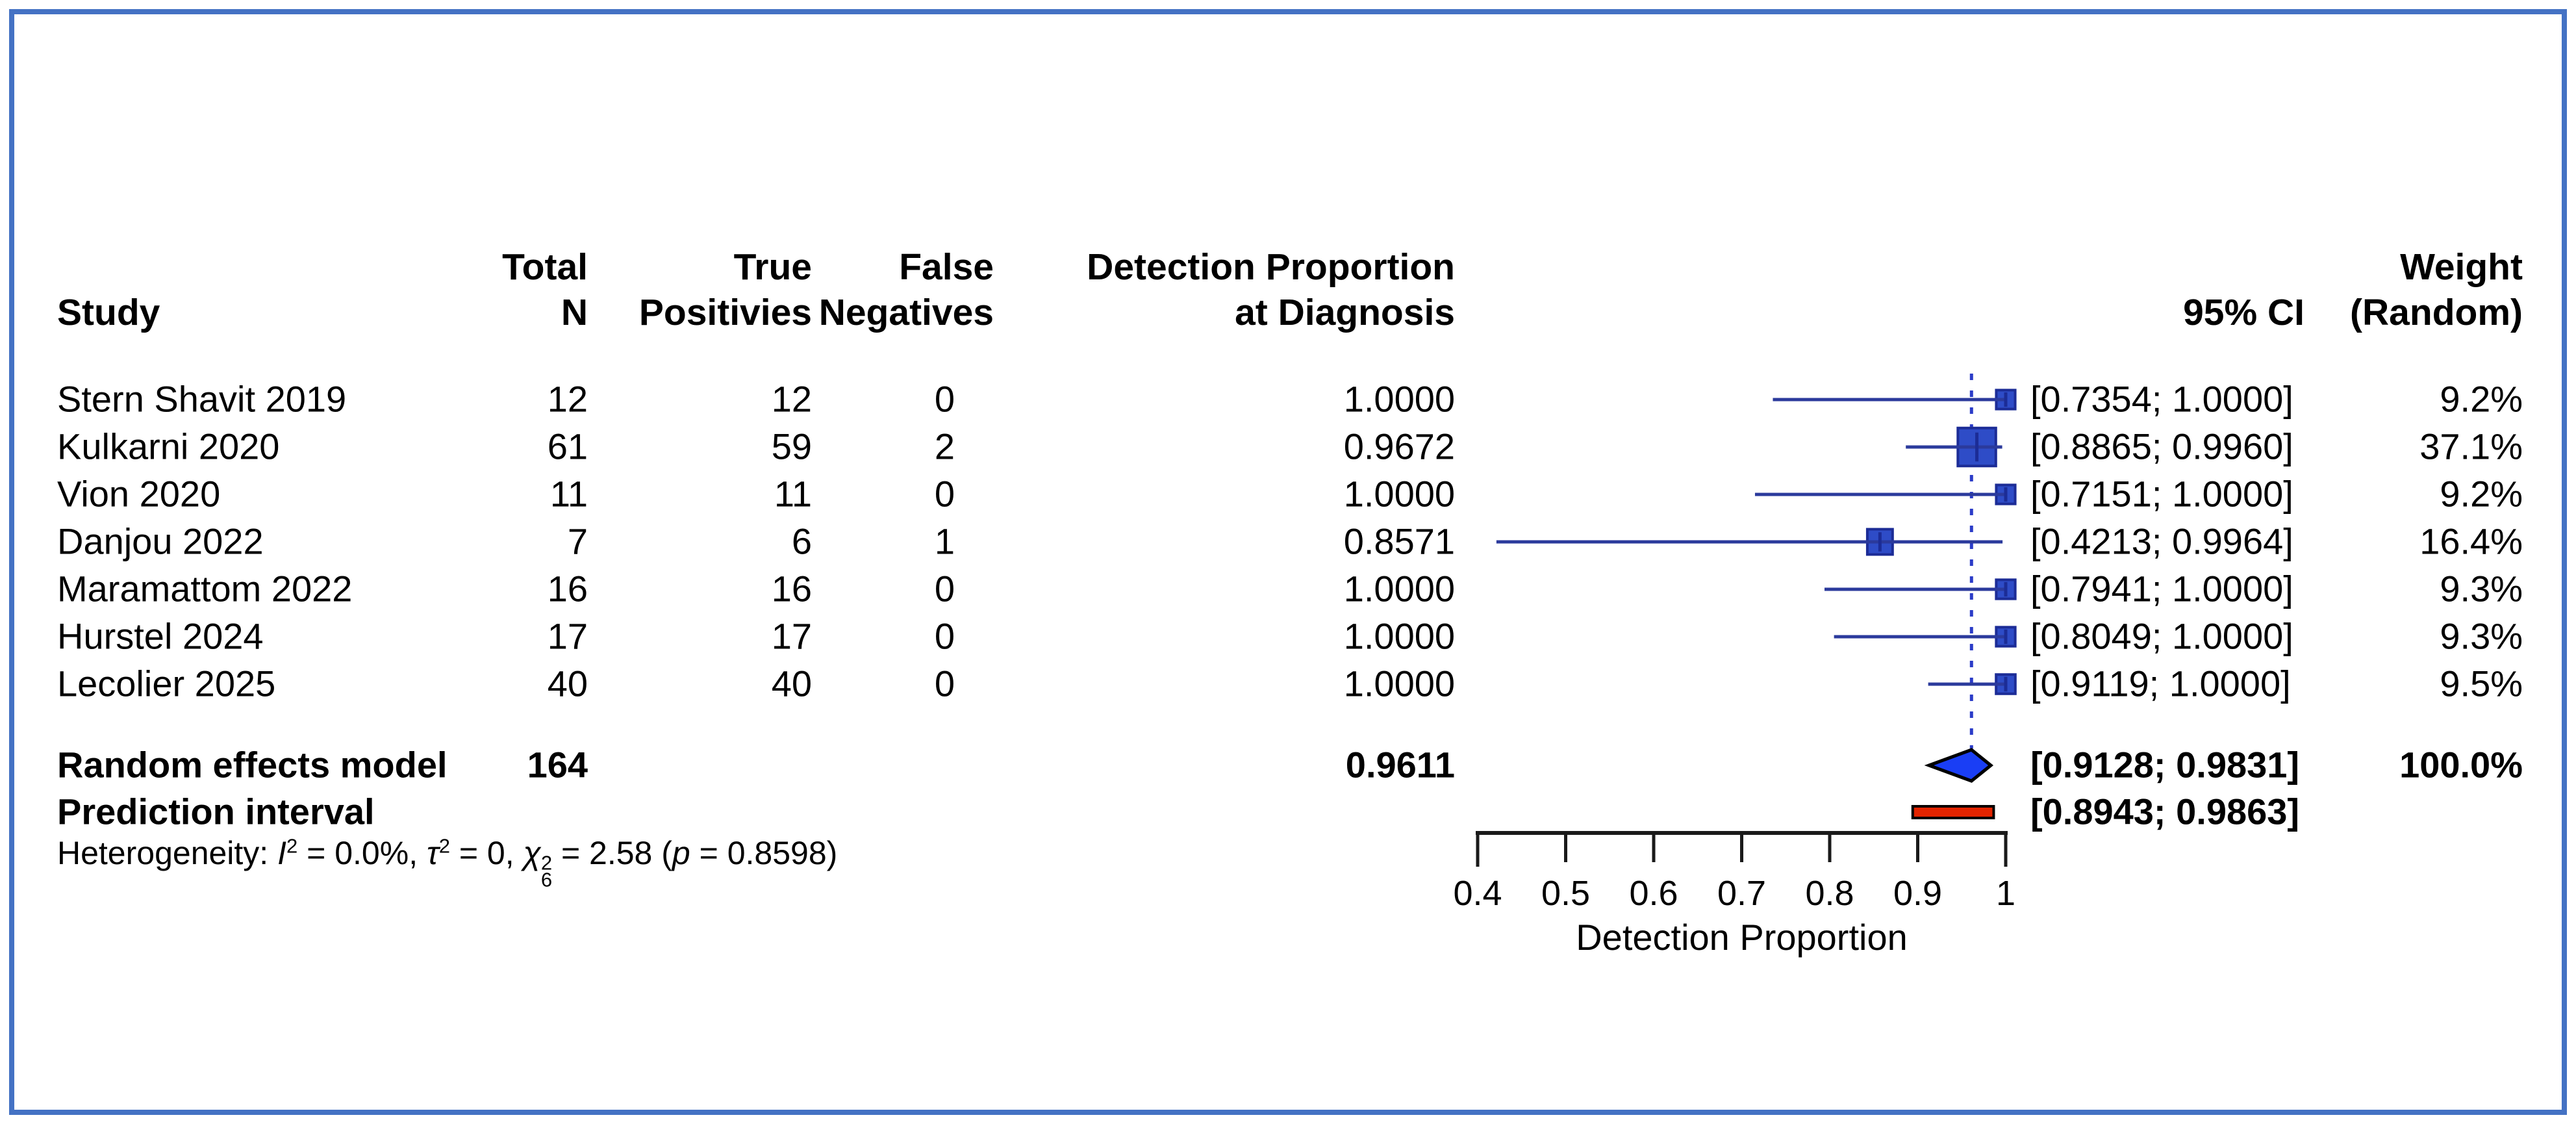 This screenshot has height=1124, width=2576. What do you see at coordinates (2165, 765) in the screenshot?
I see `pooled-ci: [0.9128; 0.9831]` at bounding box center [2165, 765].